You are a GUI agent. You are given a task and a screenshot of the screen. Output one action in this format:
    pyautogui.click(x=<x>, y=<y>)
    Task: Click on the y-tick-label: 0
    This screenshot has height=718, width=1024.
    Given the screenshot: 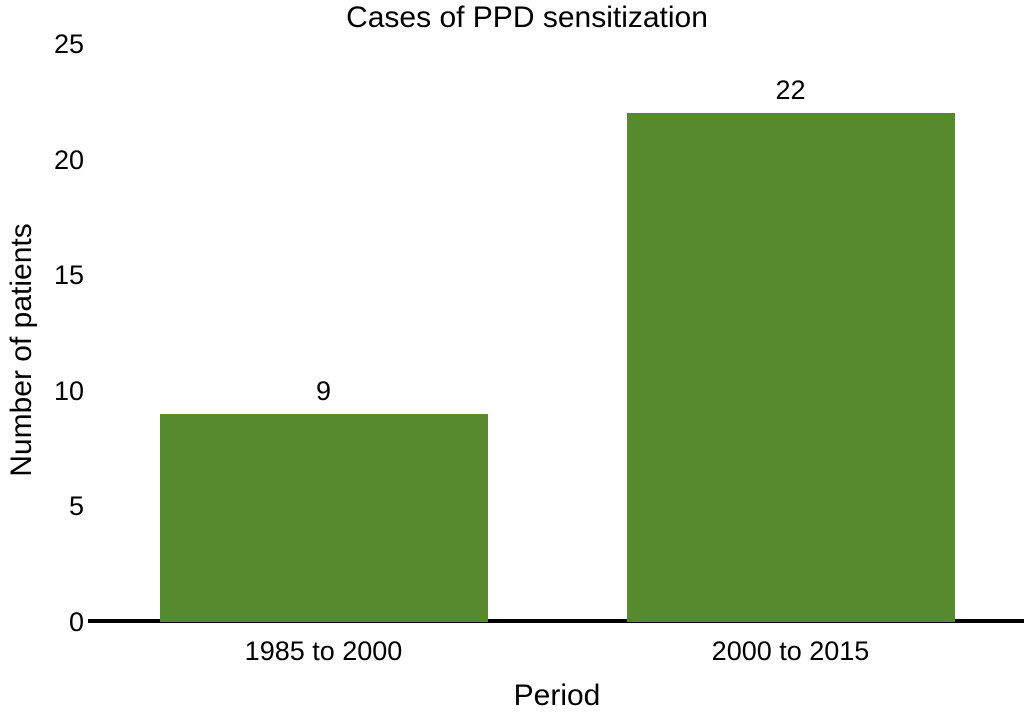 What is the action you would take?
    pyautogui.click(x=76, y=622)
    